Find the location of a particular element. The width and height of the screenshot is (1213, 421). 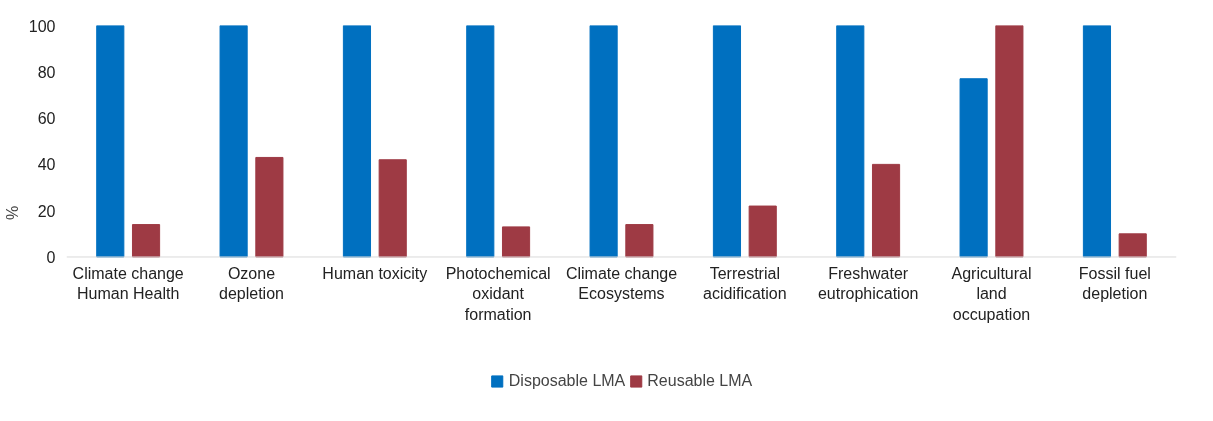

x-tick-label: Freshwater eutrophication is located at coordinates (868, 283).